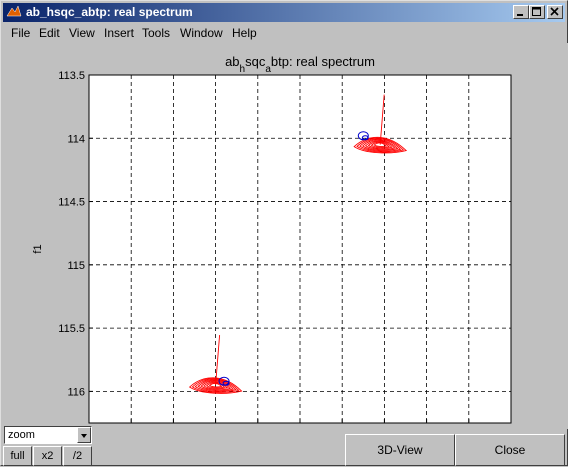 Image resolution: width=568 pixels, height=467 pixels. Describe the element at coordinates (77, 456) in the screenshot. I see `zoom-out-button: /2` at that location.